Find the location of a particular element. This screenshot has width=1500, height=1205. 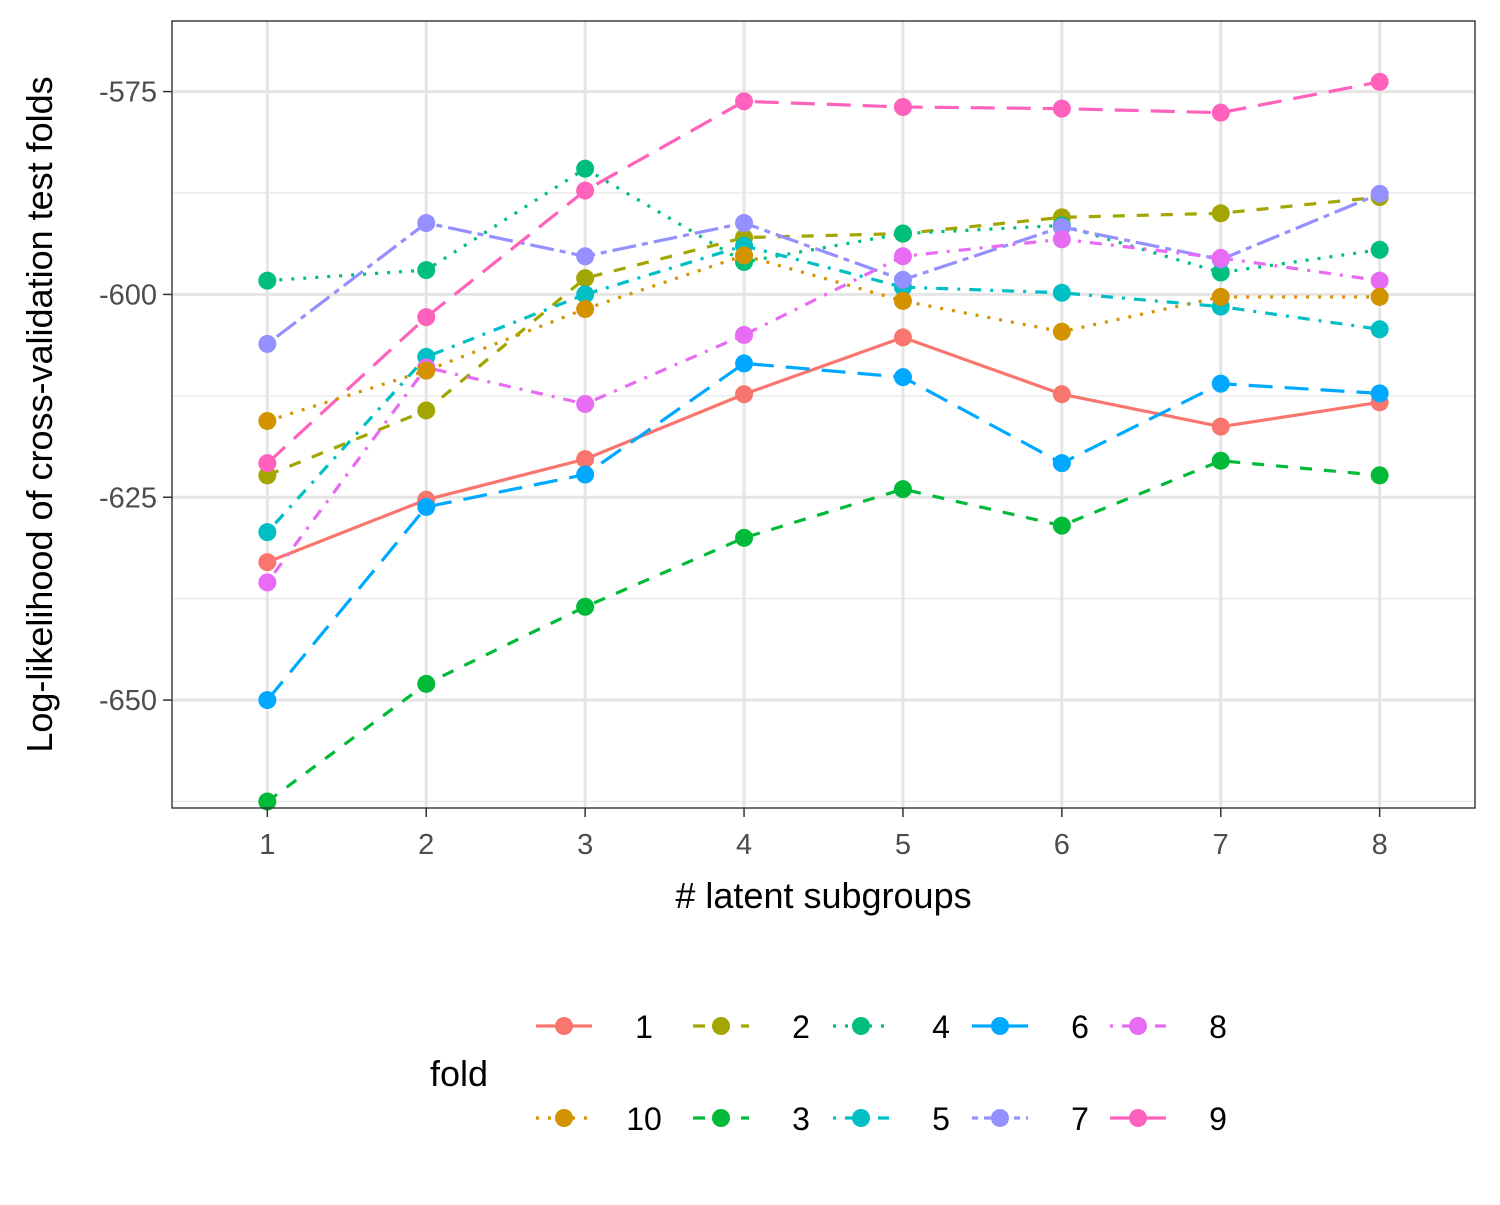

legend-label: 1 is located at coordinates (644, 1027).